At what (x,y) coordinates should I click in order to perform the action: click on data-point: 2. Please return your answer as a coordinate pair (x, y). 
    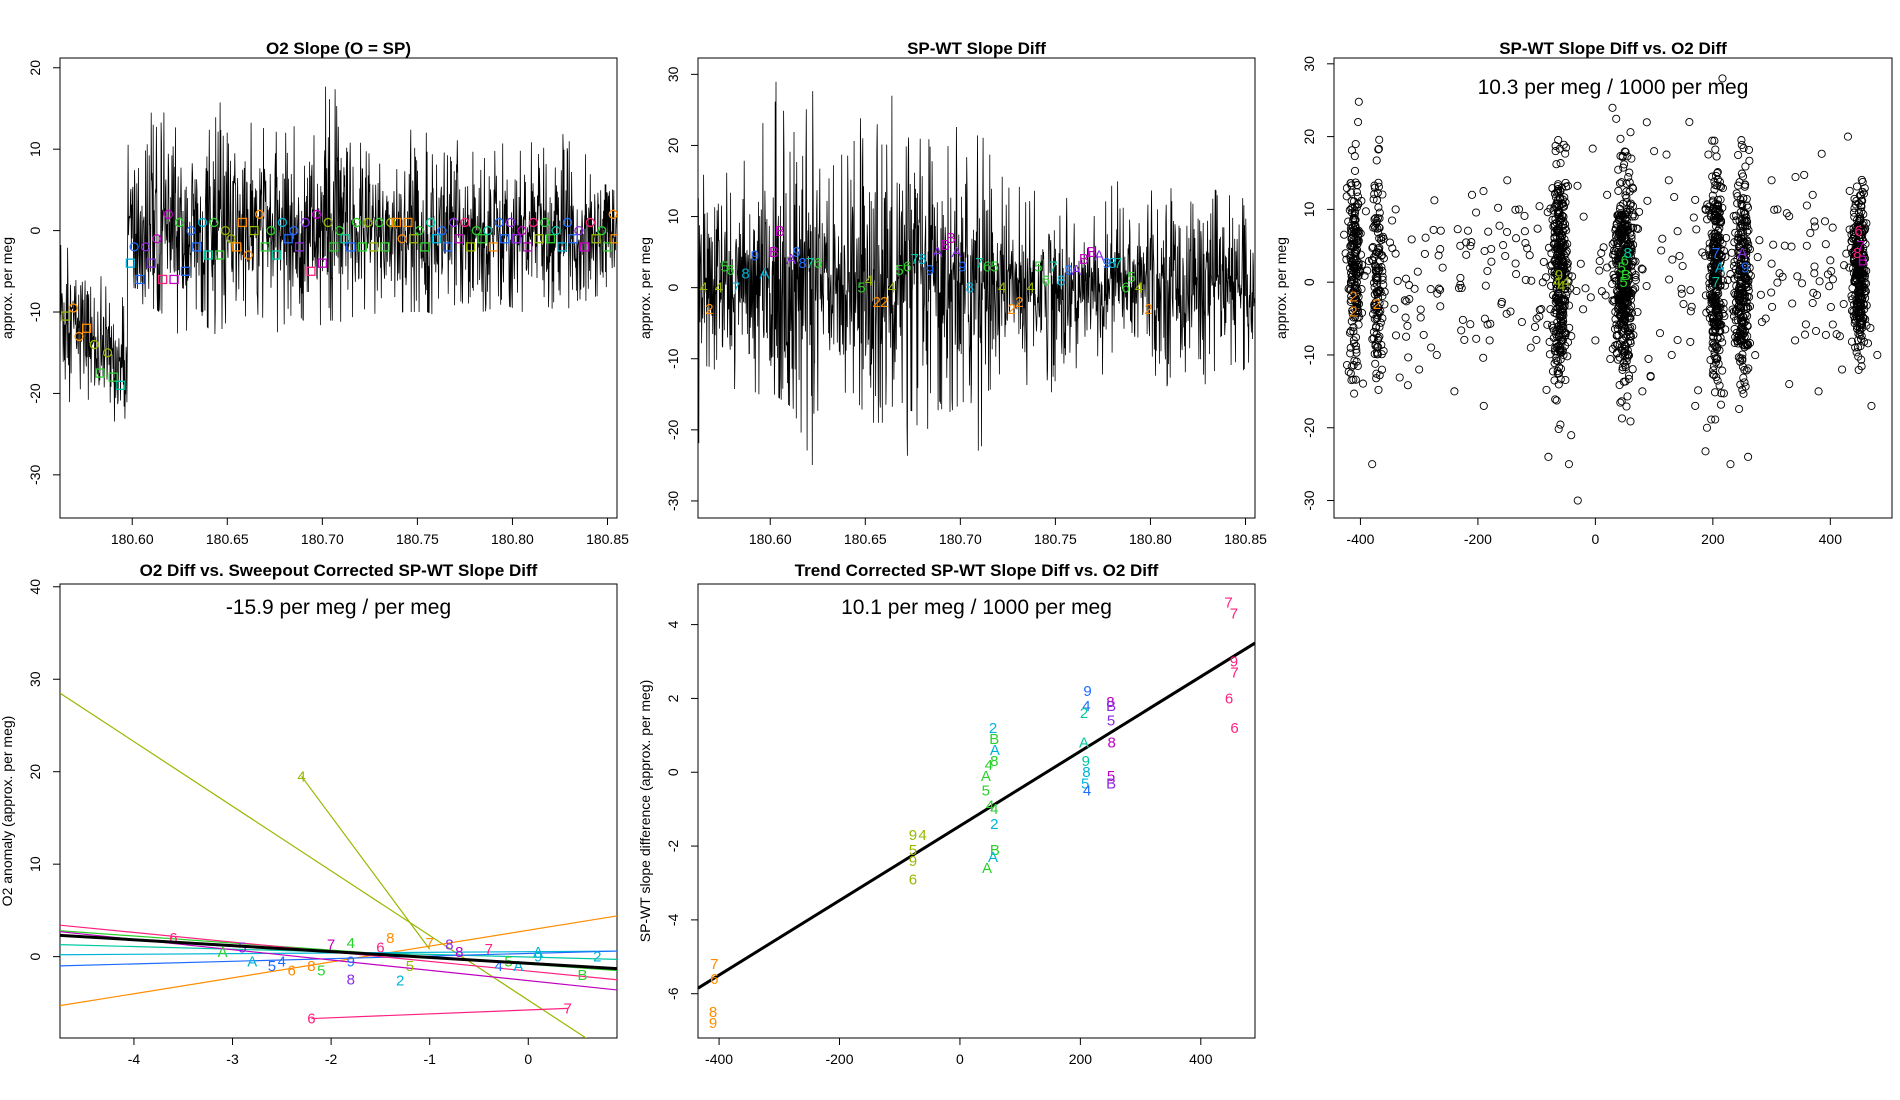
    Looking at the image, I should click on (1084, 713).